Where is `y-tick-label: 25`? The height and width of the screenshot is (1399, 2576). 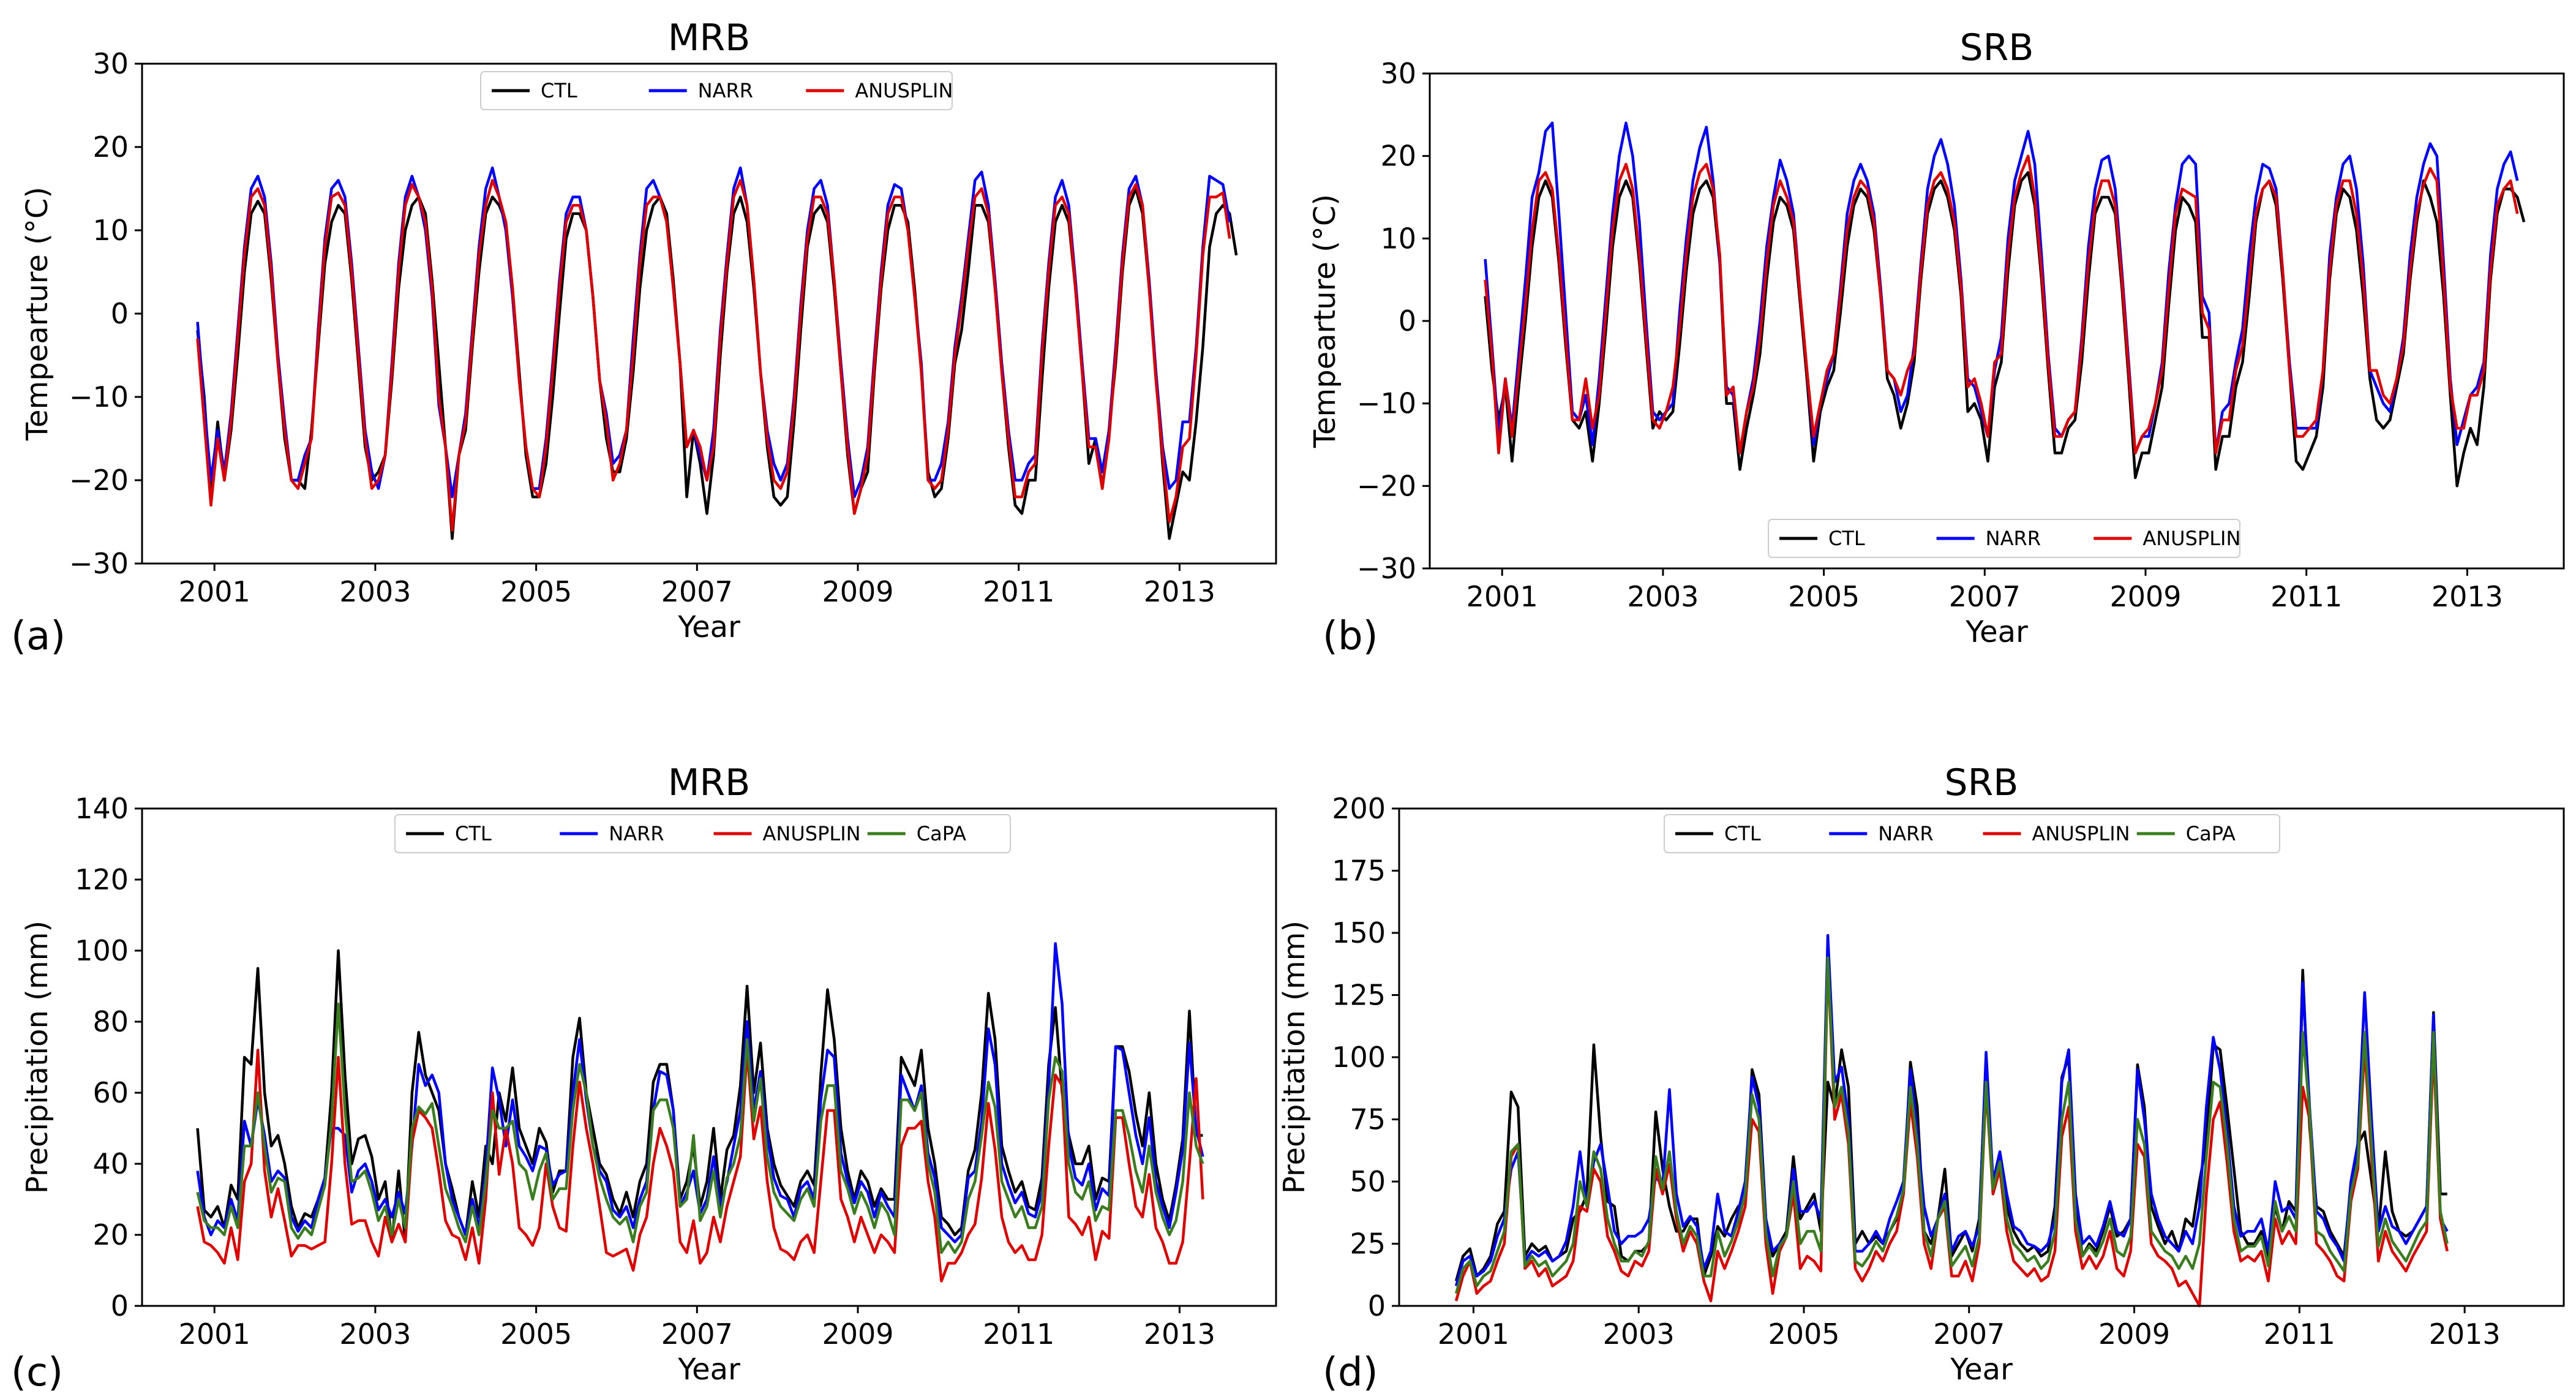 y-tick-label: 25 is located at coordinates (1368, 1244).